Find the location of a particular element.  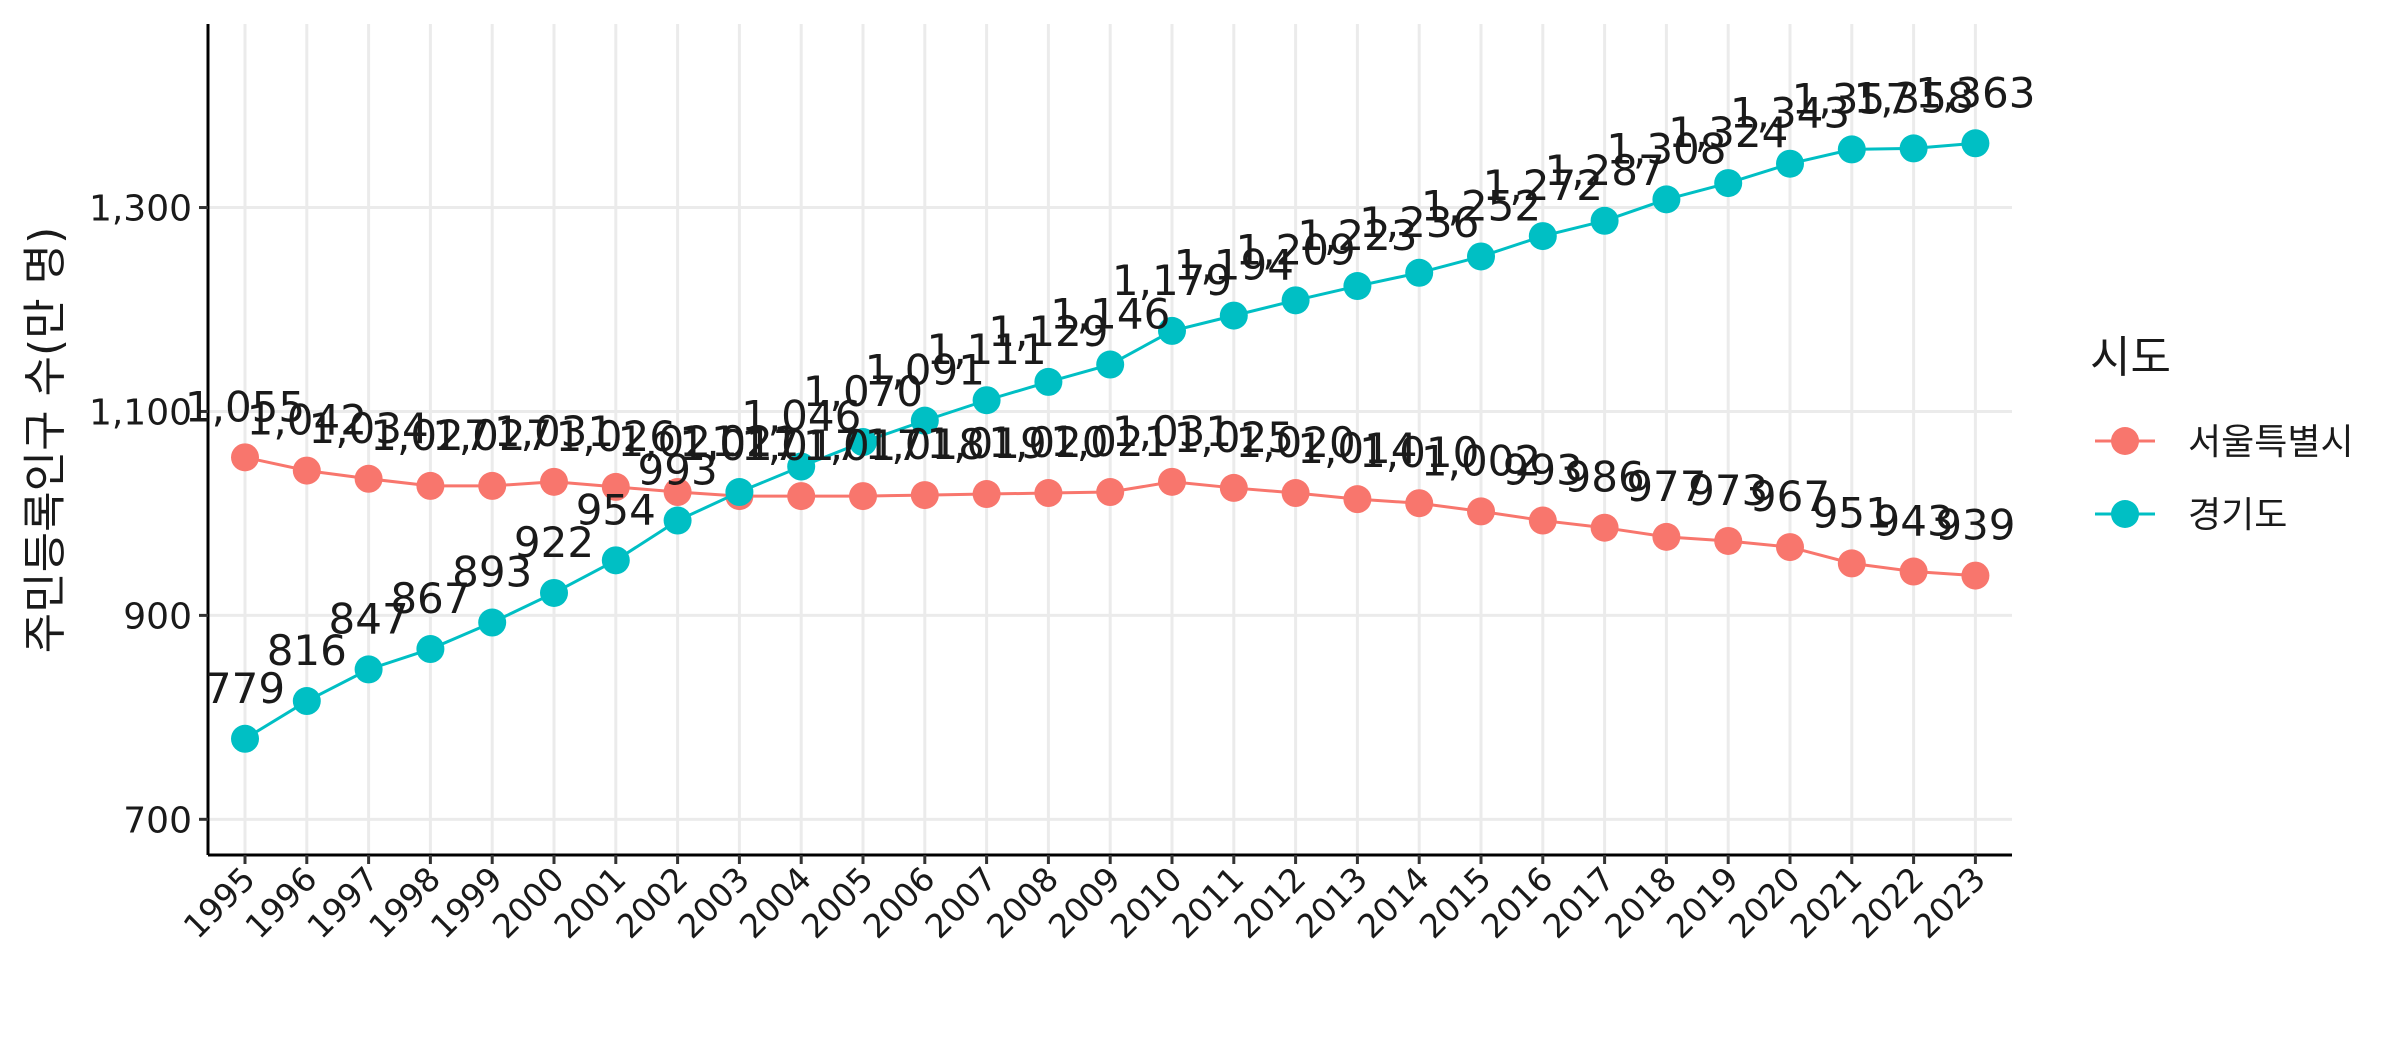

x-tick-label: 1996 is located at coordinates (280, 902).